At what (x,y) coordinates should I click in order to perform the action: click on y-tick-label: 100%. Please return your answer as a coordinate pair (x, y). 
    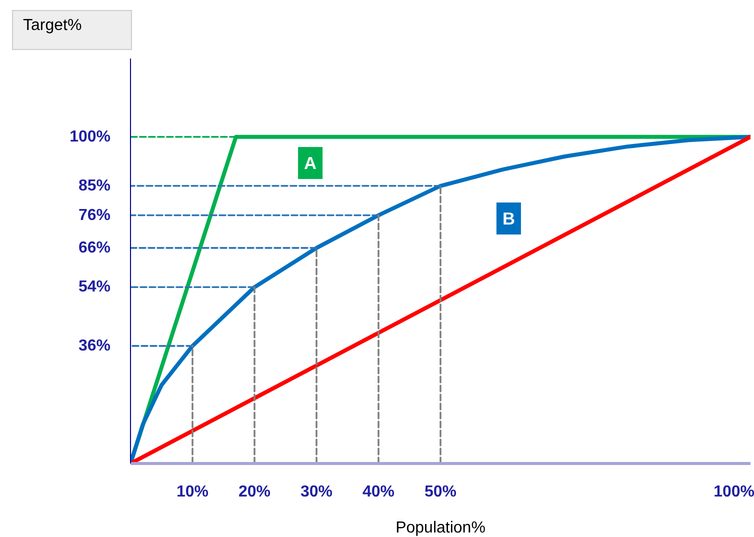
    Looking at the image, I should click on (90, 137).